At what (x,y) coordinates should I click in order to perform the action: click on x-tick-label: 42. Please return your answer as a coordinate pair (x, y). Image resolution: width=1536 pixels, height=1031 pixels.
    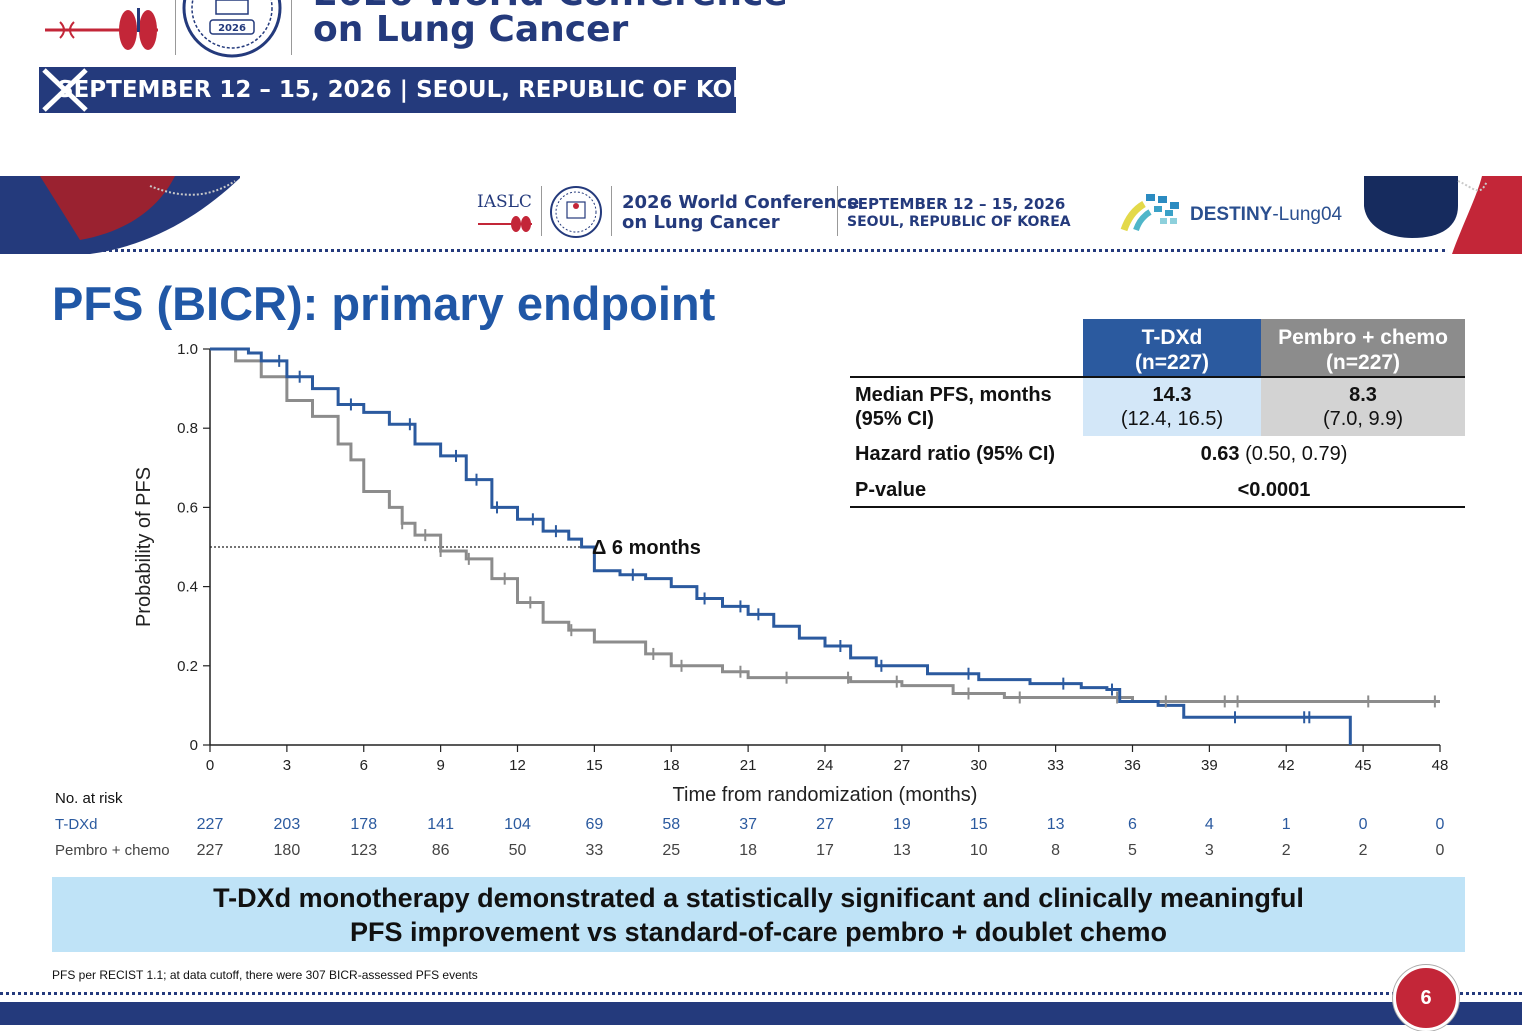
    Looking at the image, I should click on (1286, 765).